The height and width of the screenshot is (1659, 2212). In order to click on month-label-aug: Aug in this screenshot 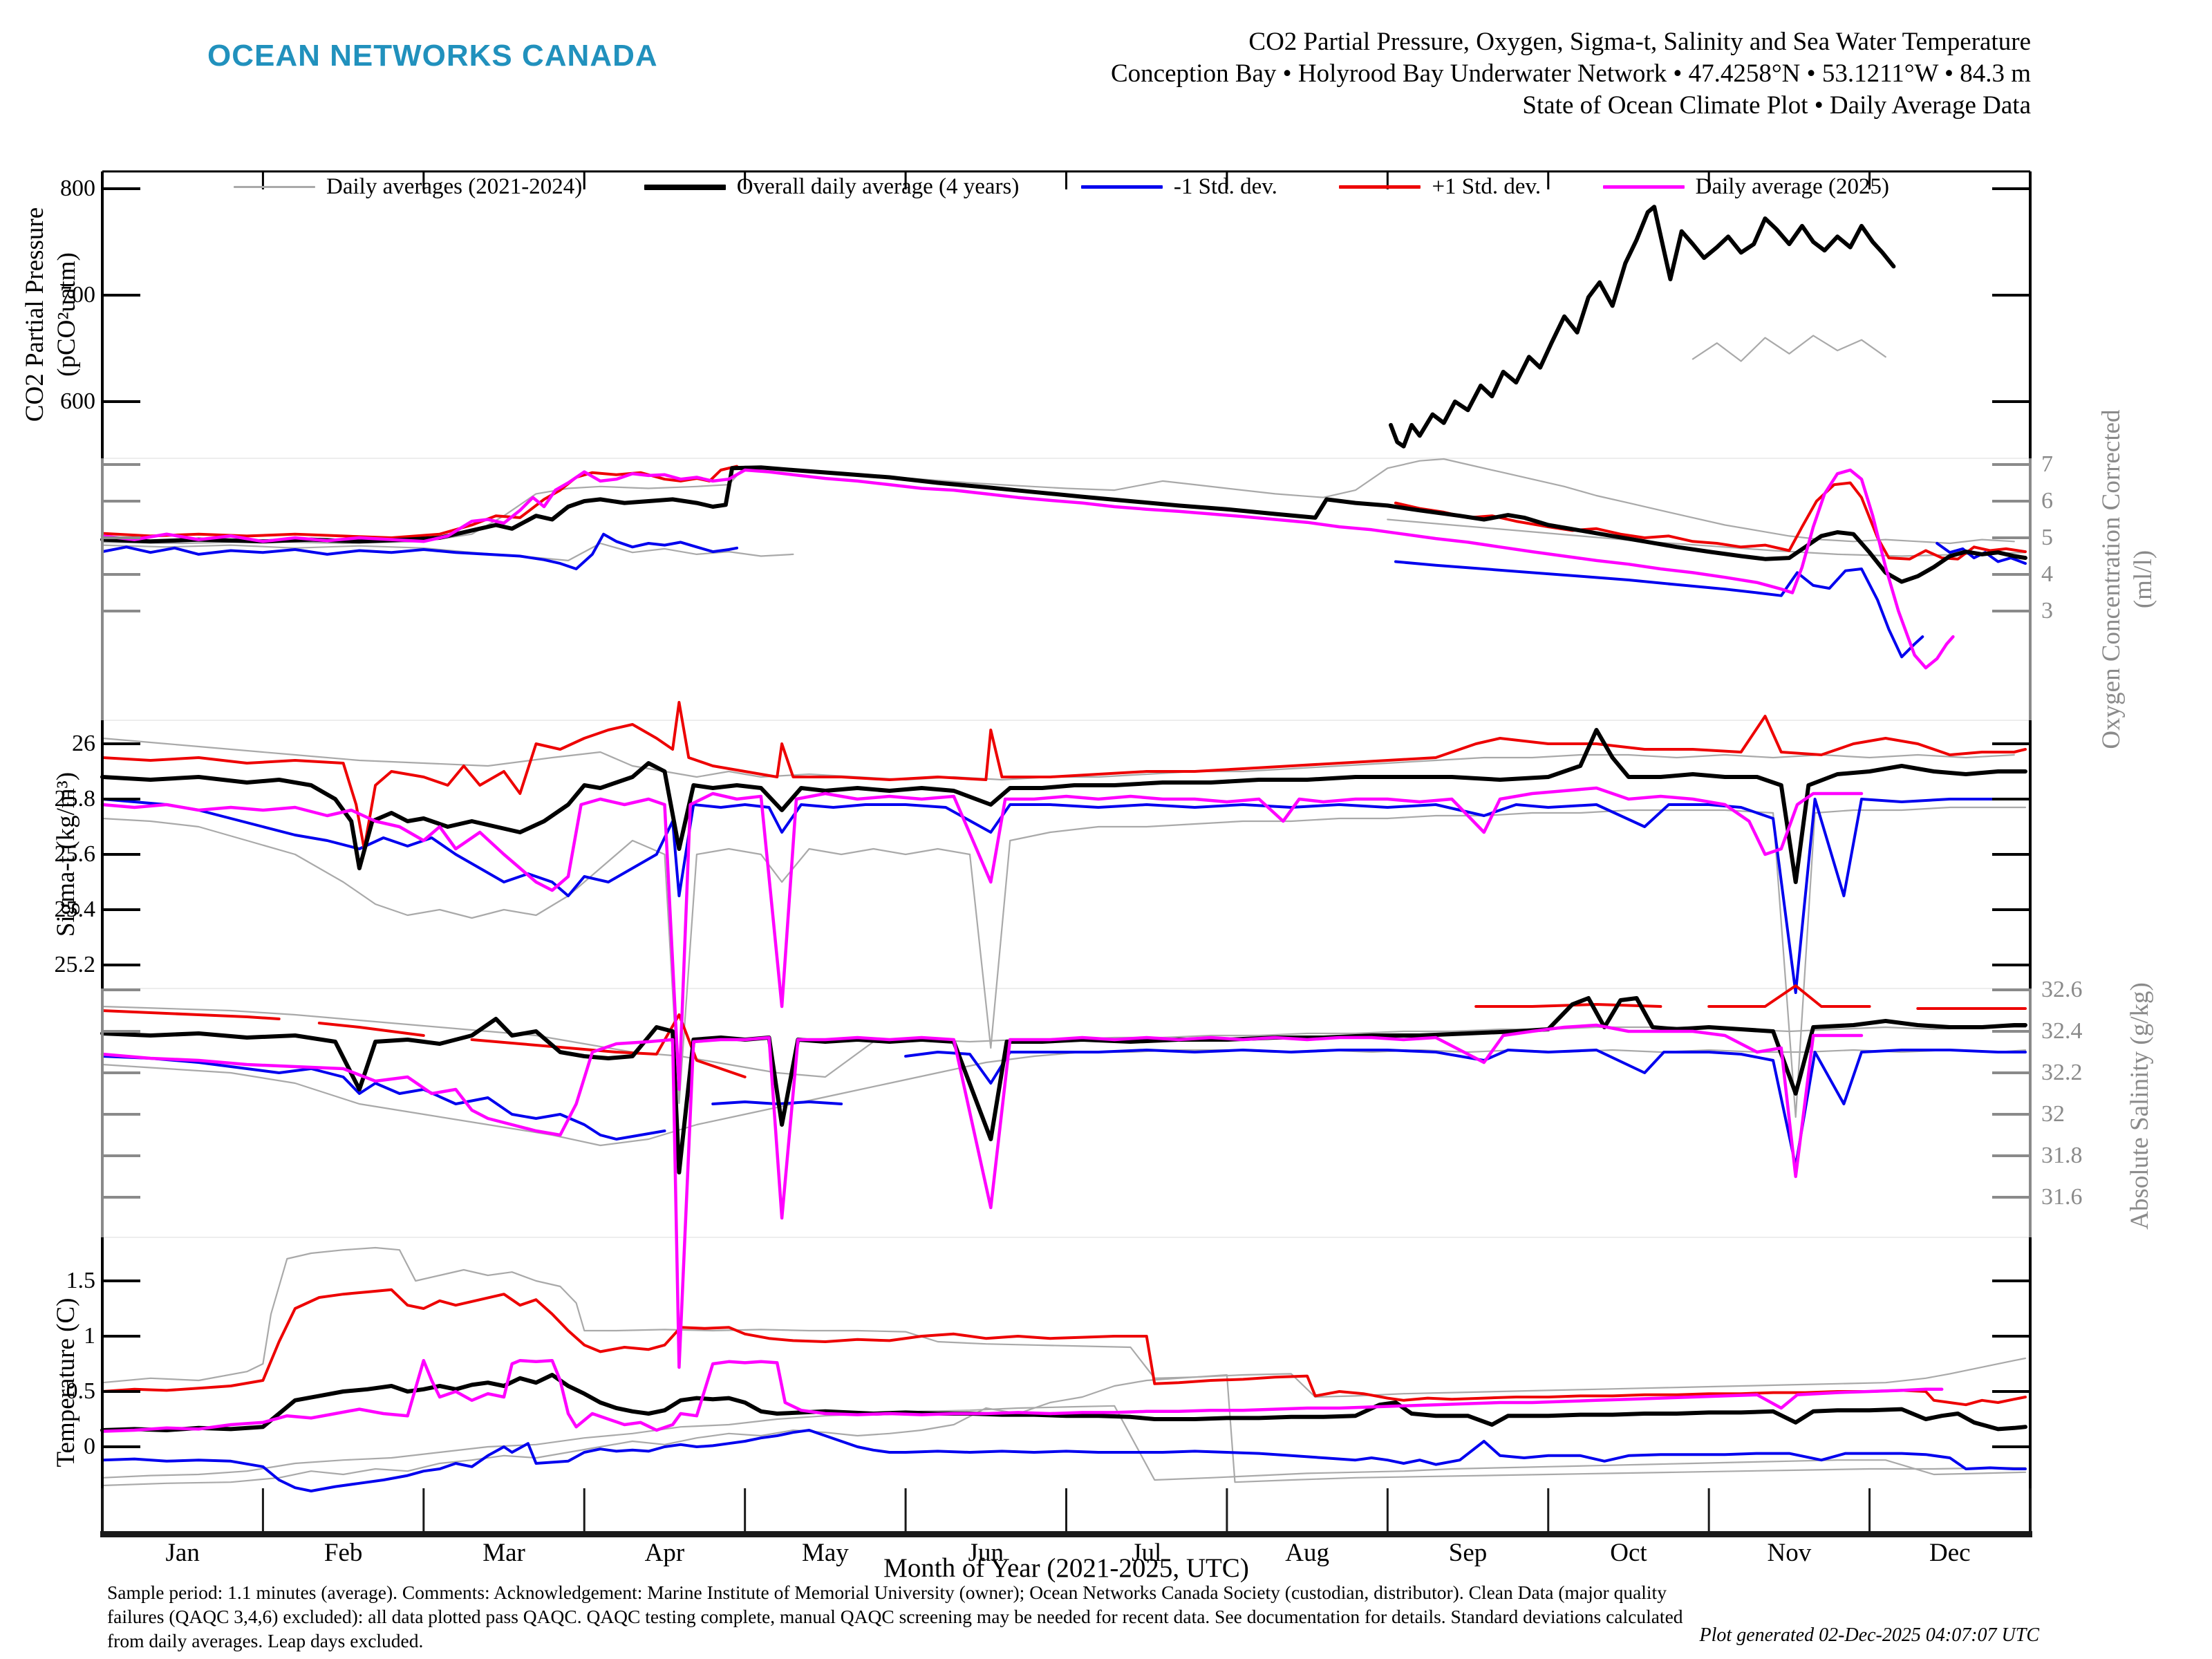, I will do `click(1307, 1553)`.